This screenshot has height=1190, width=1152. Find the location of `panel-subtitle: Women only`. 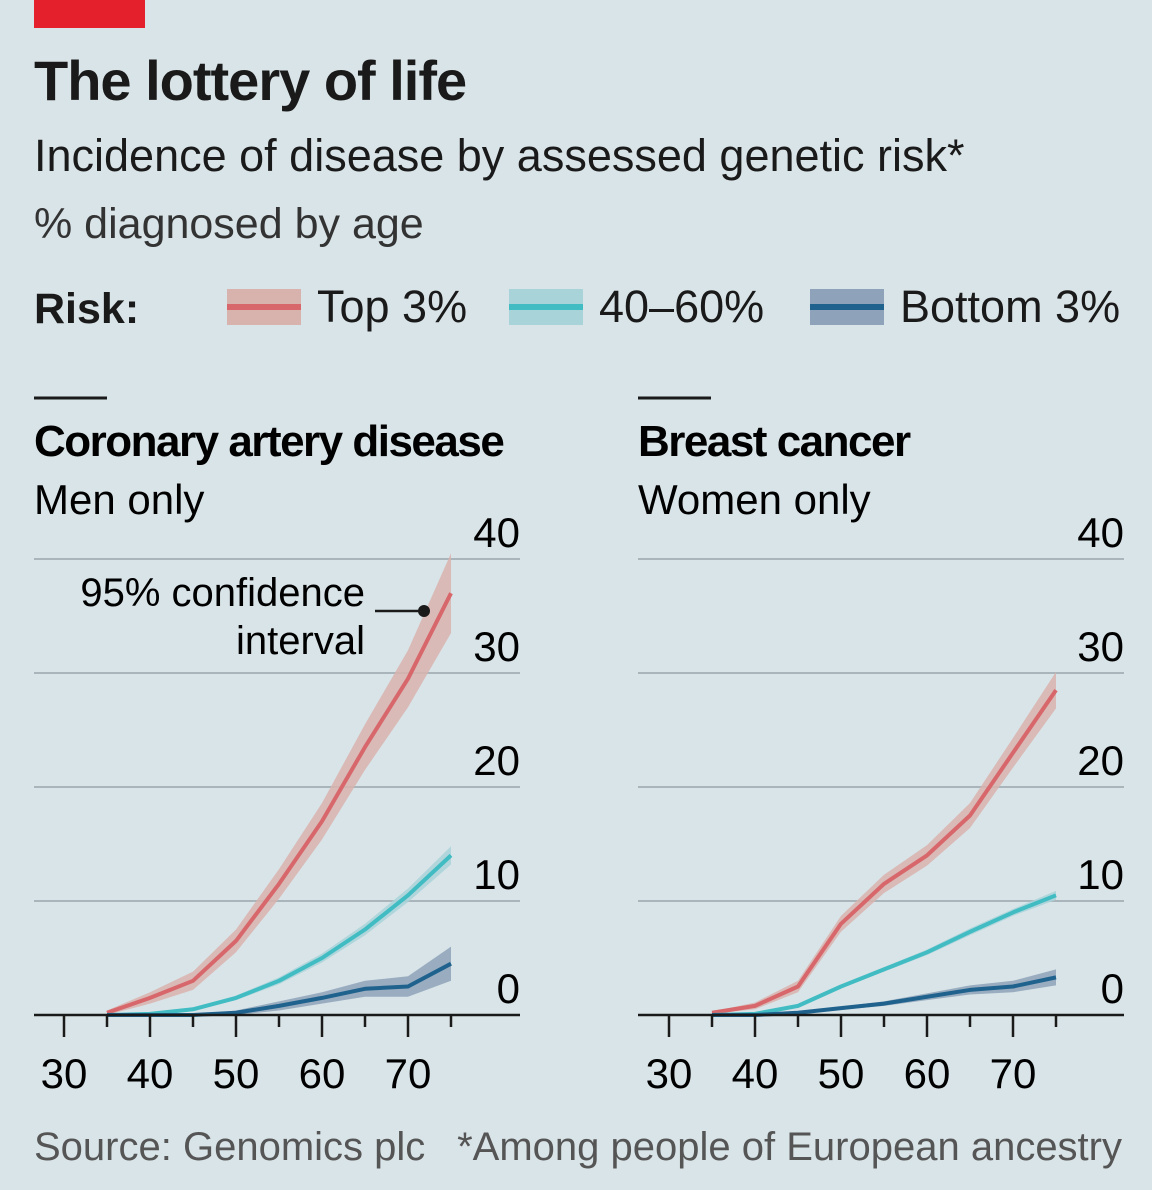

panel-subtitle: Women only is located at coordinates (754, 499).